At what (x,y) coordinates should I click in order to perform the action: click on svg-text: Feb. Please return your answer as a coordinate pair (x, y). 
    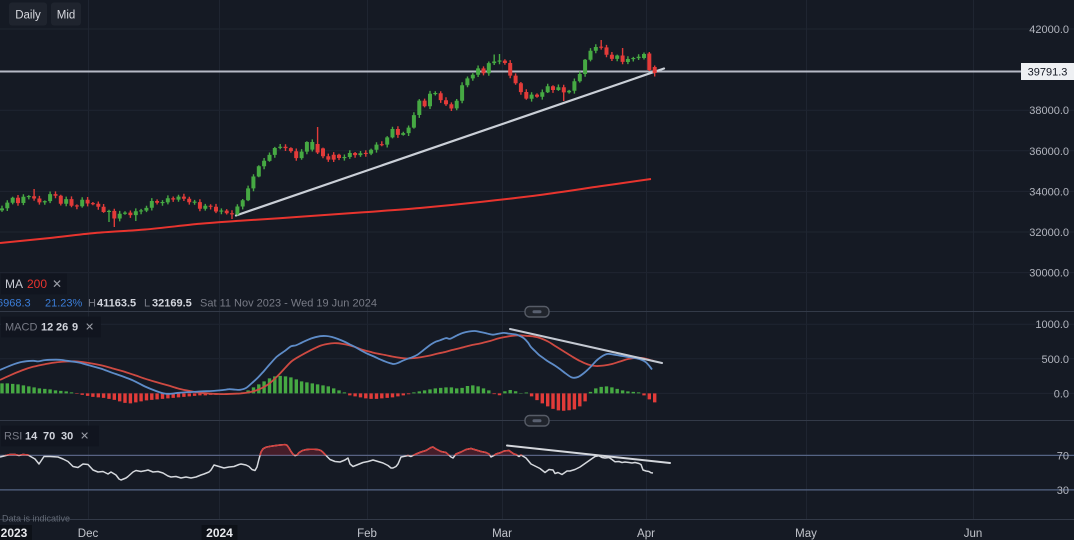
    Looking at the image, I should click on (367, 534).